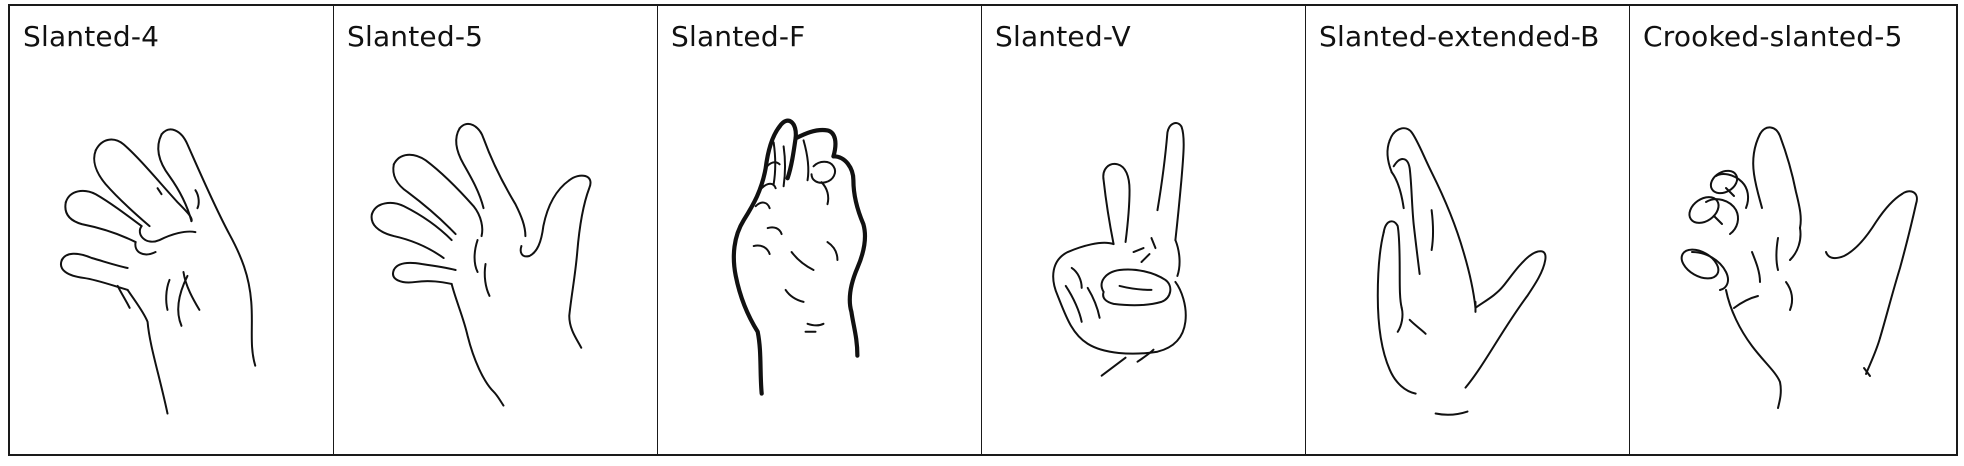 Image resolution: width=1964 pixels, height=466 pixels. Describe the element at coordinates (1063, 36) in the screenshot. I see `handshape-label: Slanted-V` at that location.